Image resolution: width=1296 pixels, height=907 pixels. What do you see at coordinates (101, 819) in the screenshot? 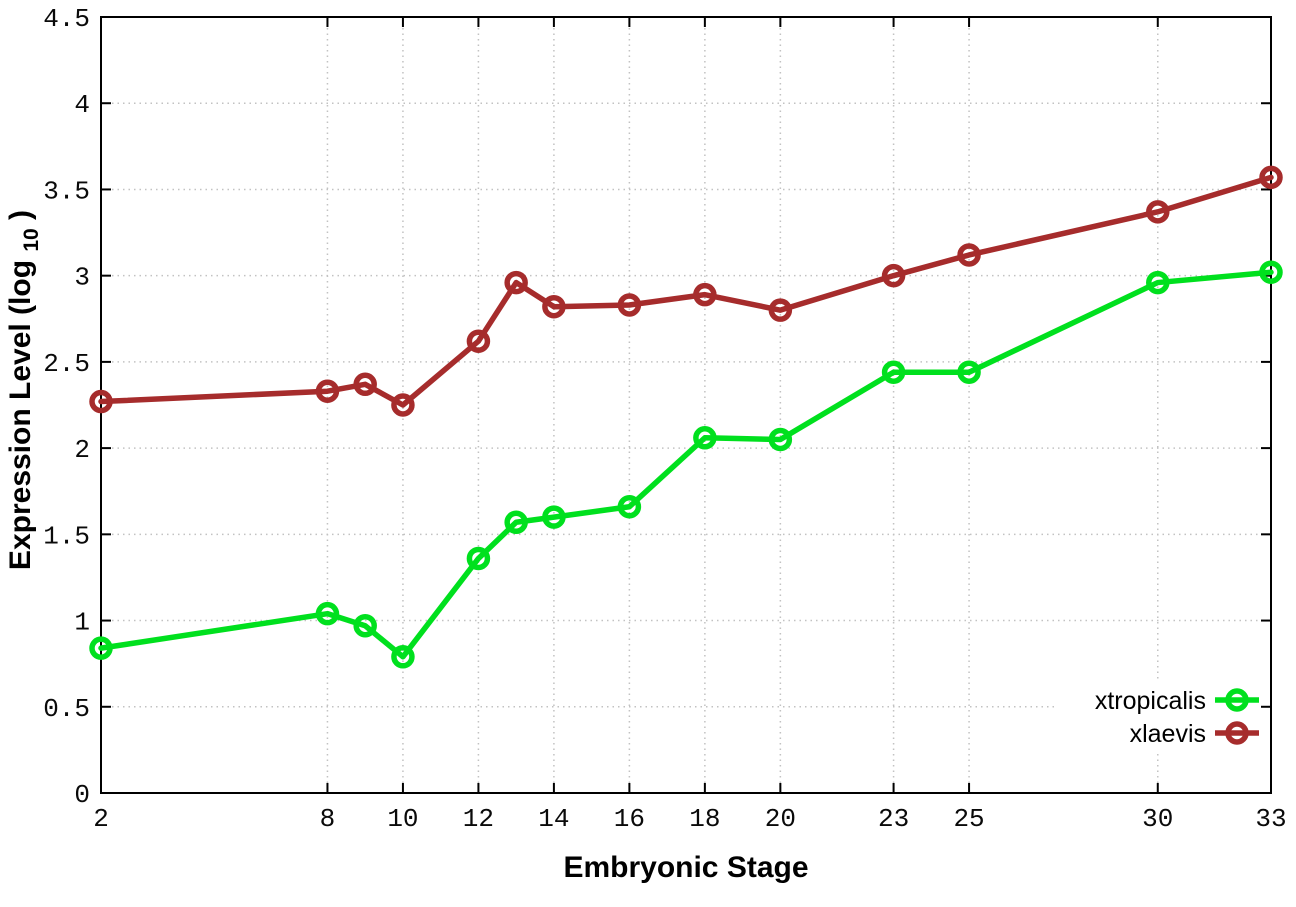
I see `x-tick-label-2: 2` at bounding box center [101, 819].